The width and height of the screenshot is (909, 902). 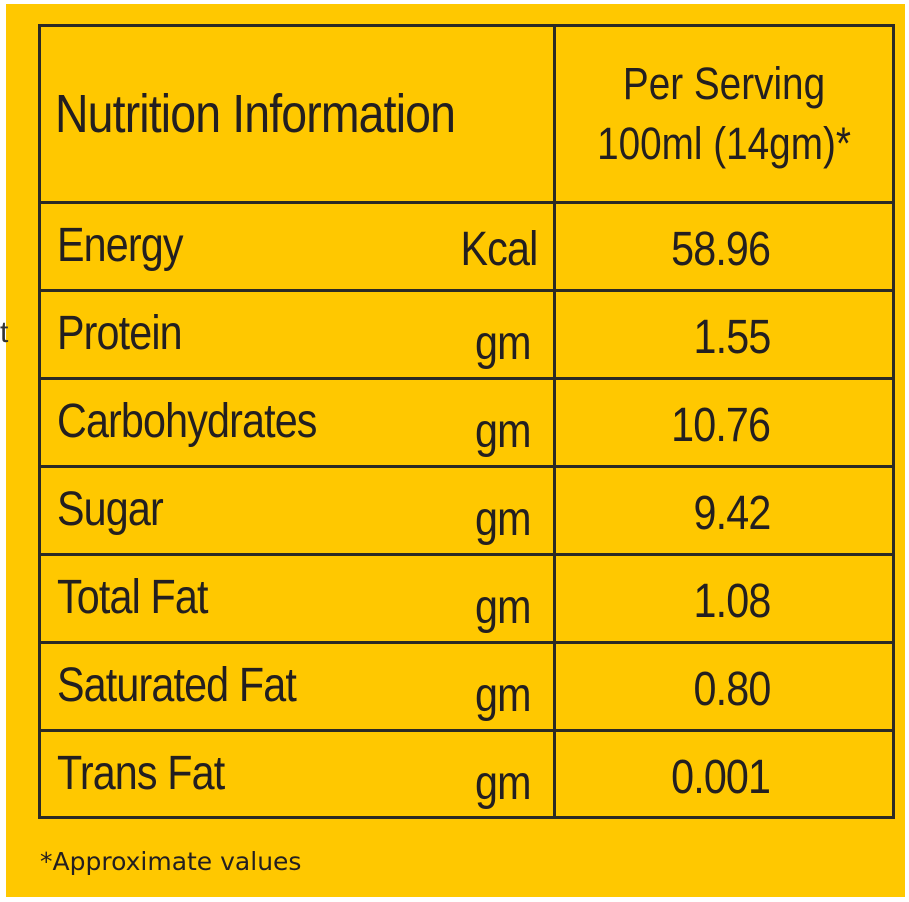 I want to click on nutrient-cell: Sugar gm, so click(x=297, y=510).